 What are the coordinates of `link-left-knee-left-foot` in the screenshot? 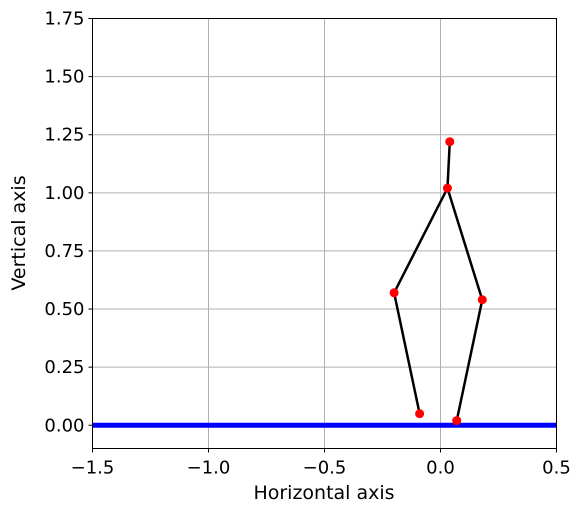 It's located at (406, 353).